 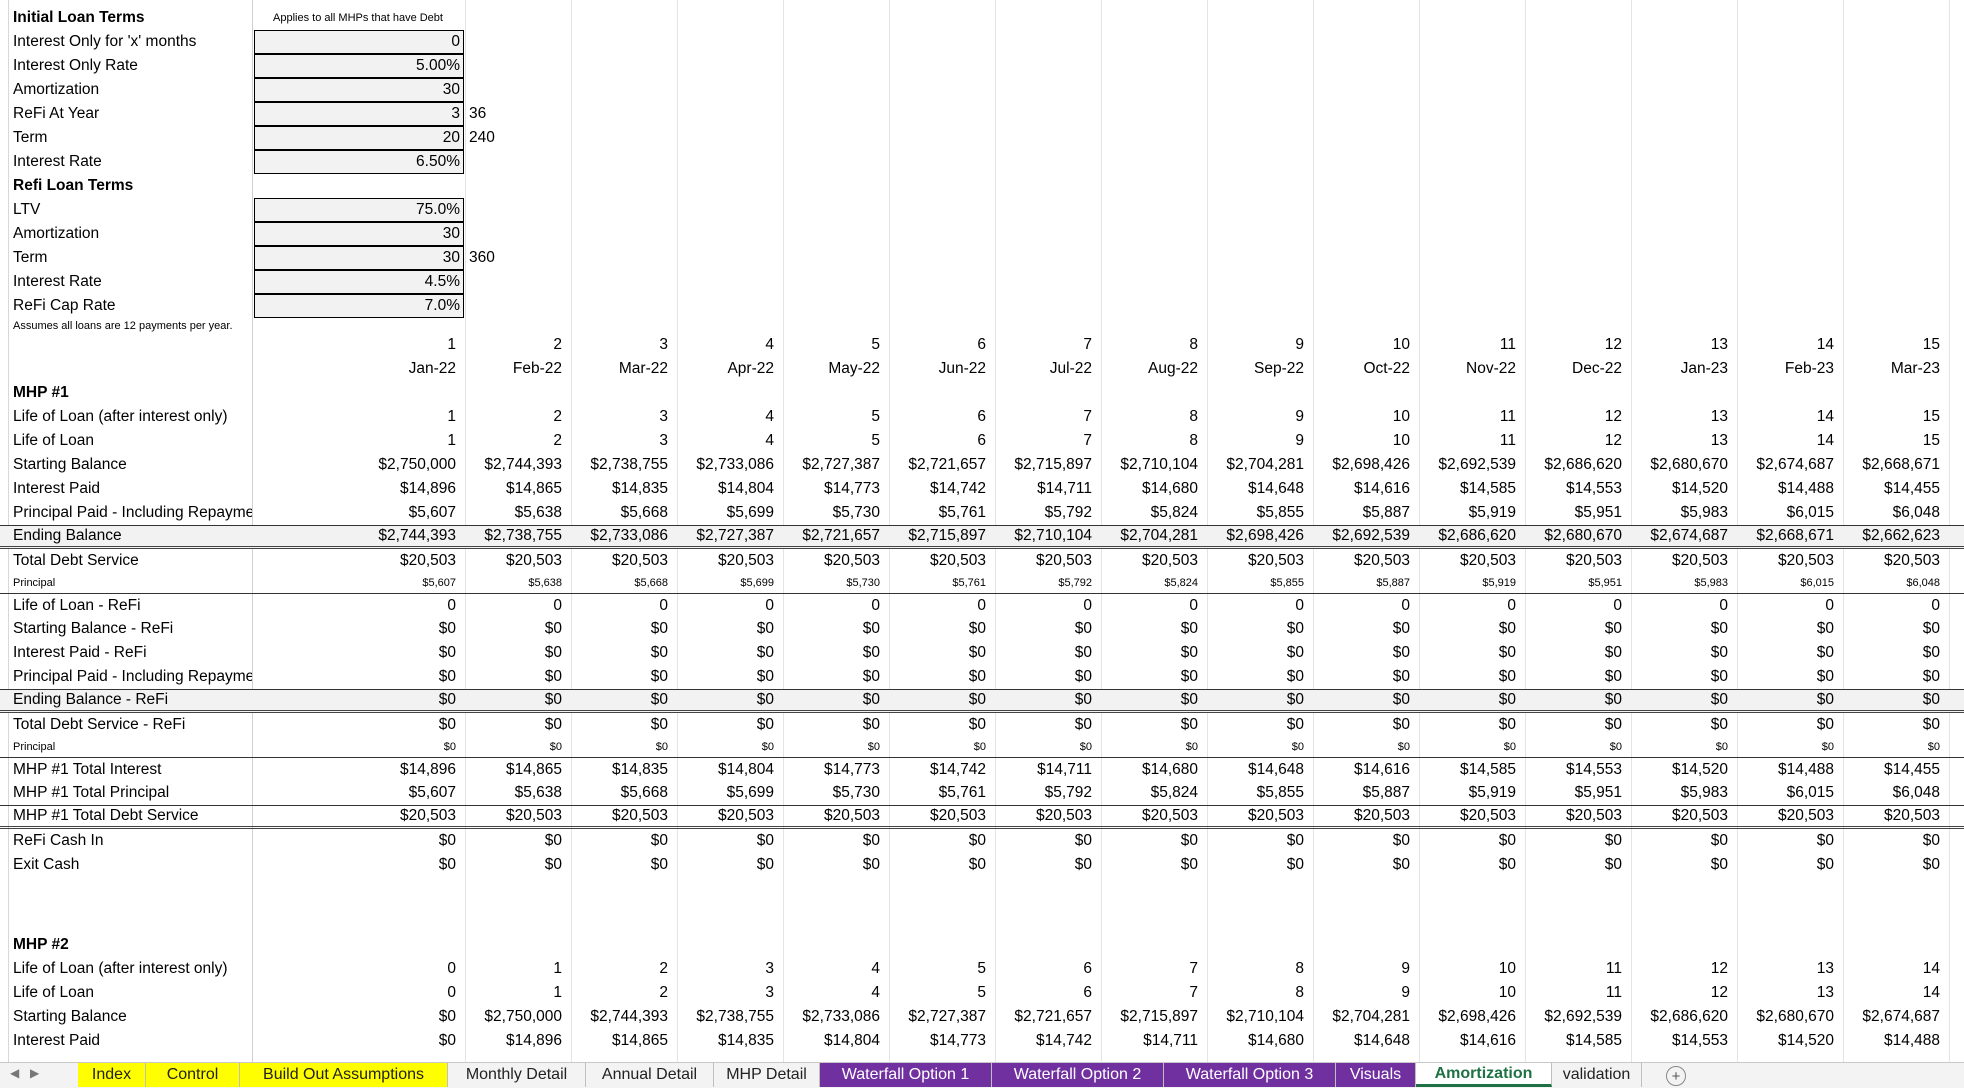 I want to click on value-cell: $14,896, so click(x=427, y=769).